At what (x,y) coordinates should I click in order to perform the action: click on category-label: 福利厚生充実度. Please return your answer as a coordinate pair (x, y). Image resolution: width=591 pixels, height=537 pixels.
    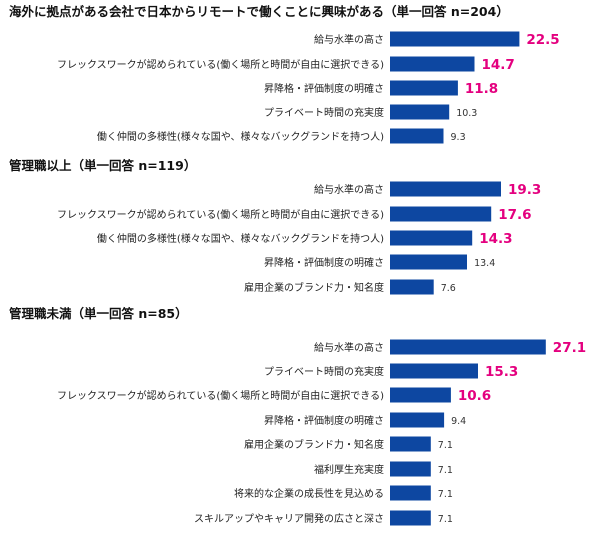
    Looking at the image, I should click on (349, 469).